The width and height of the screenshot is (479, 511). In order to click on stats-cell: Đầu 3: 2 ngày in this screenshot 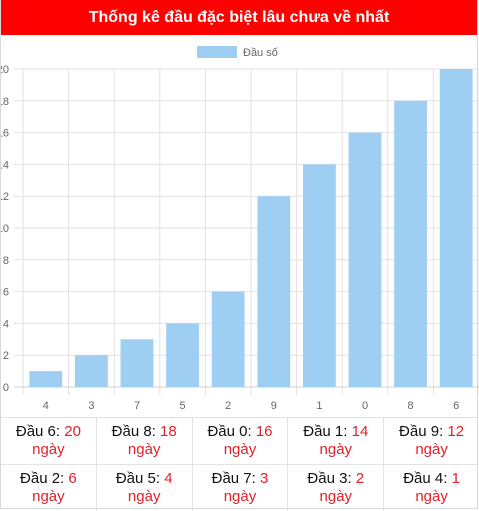, I will do `click(336, 488)`.